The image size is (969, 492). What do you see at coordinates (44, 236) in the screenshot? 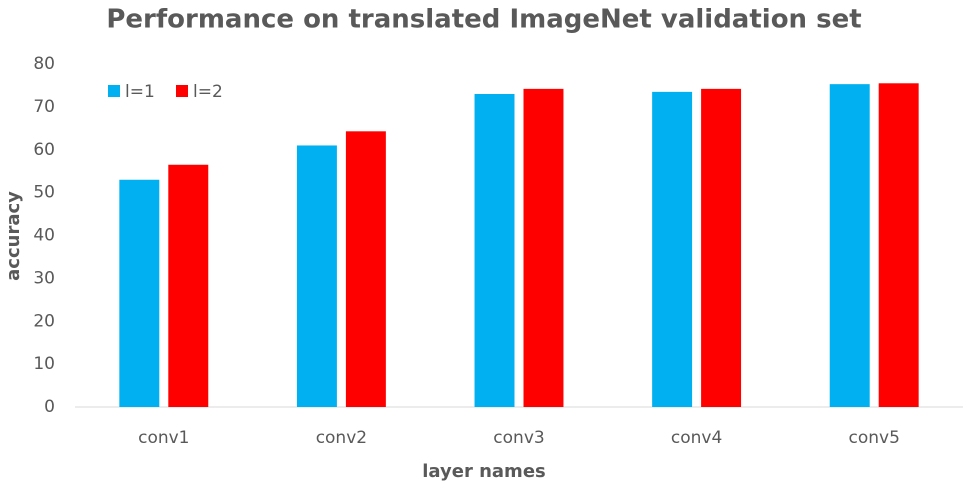
I see `y-tick-label: 40` at bounding box center [44, 236].